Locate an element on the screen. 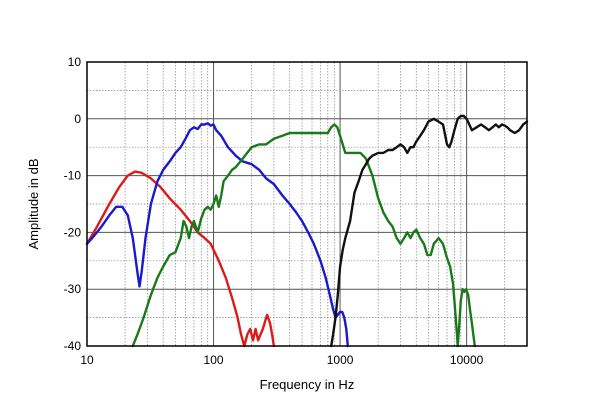 The width and height of the screenshot is (600, 410). x-tick-labels: 10 100 1000 10000 is located at coordinates (281, 360).